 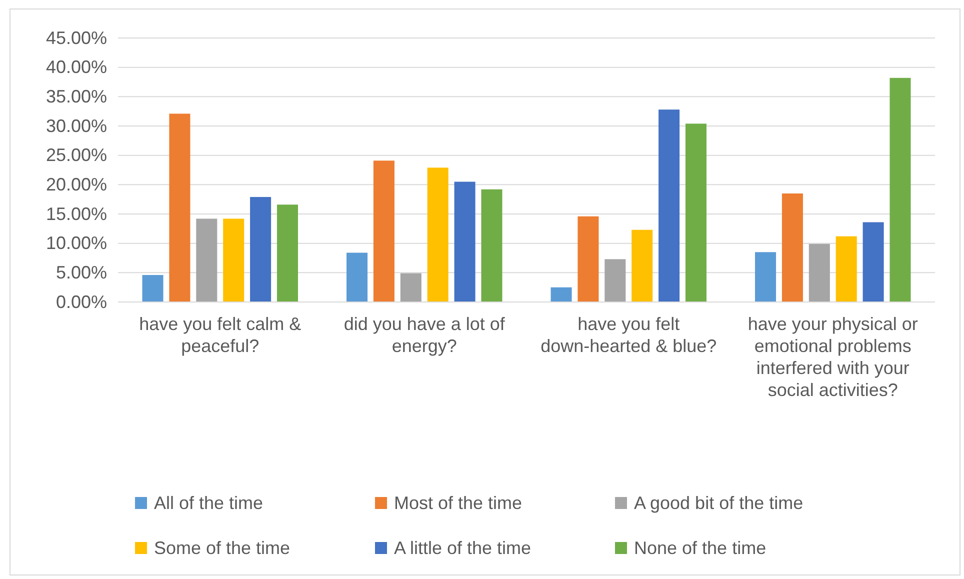 I want to click on y-tick-label: 15.00%, so click(x=76, y=214).